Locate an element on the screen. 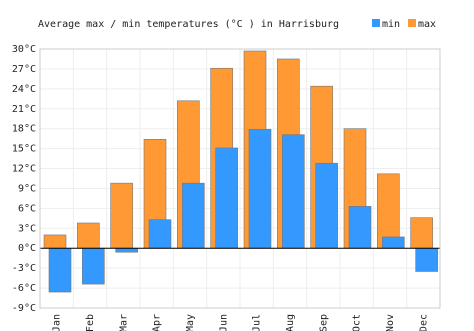 The width and height of the screenshot is (474, 331). legend-label: min is located at coordinates (391, 24).